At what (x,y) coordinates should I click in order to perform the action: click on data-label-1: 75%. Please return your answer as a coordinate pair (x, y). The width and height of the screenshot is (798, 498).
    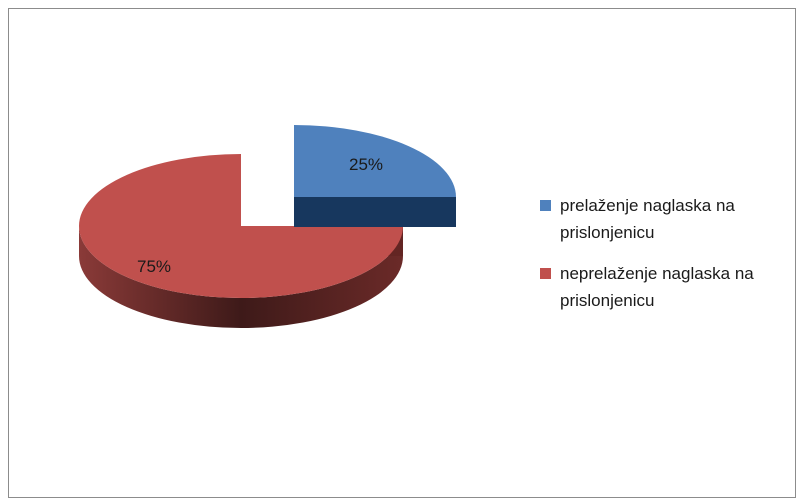
    Looking at the image, I should click on (154, 266).